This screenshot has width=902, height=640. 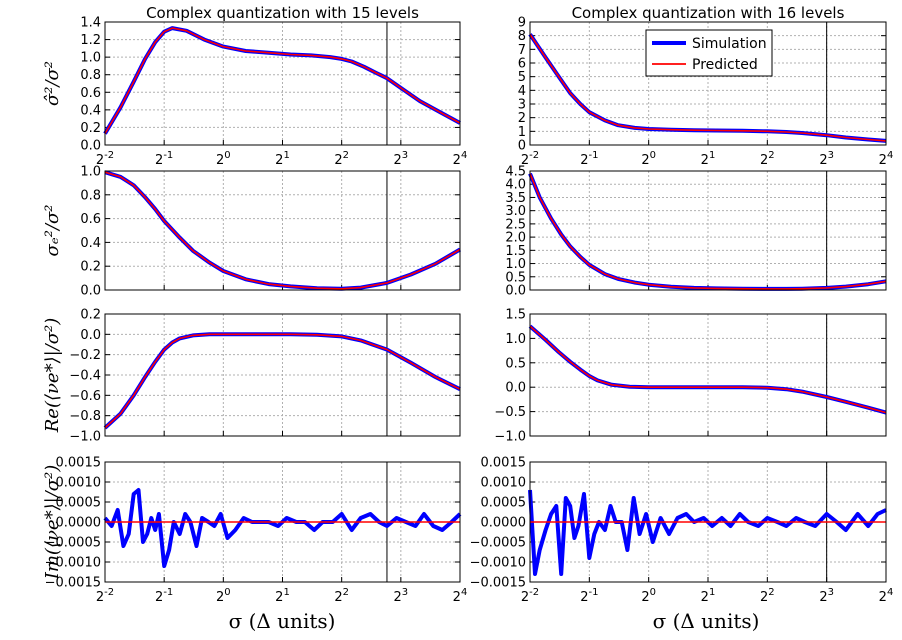 I want to click on y-axis-label: σₑ²/σ², so click(x=52, y=230).